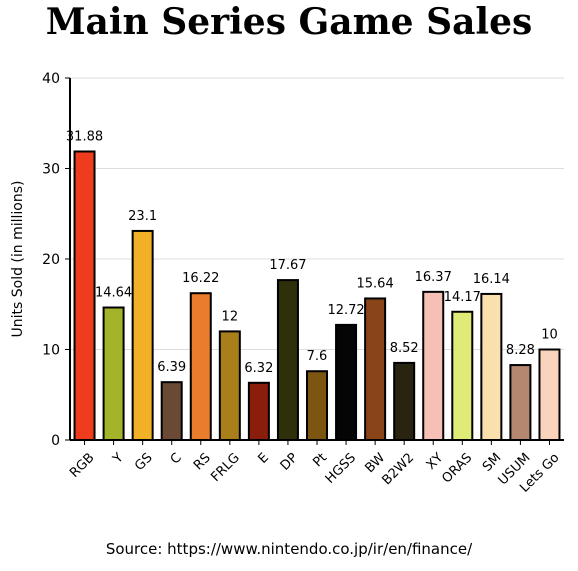 Image resolution: width=578 pixels, height=571 pixels. Describe the element at coordinates (287, 265) in the screenshot. I see `data-label-dp: 17.67` at that location.